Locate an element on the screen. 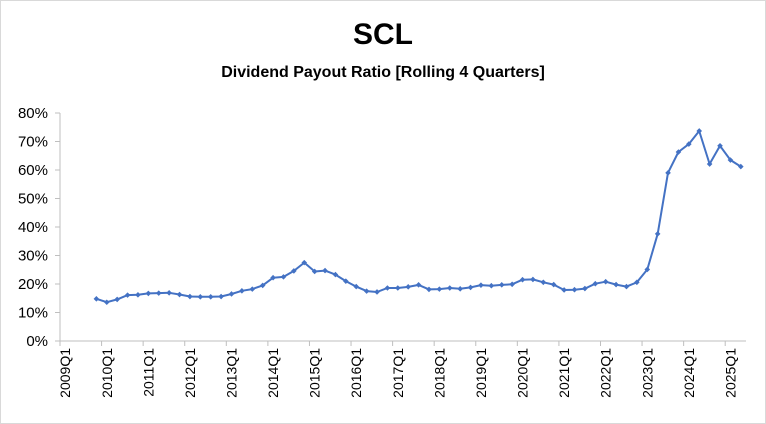 Image resolution: width=766 pixels, height=424 pixels. y-tick-label: 70% is located at coordinates (33, 142).